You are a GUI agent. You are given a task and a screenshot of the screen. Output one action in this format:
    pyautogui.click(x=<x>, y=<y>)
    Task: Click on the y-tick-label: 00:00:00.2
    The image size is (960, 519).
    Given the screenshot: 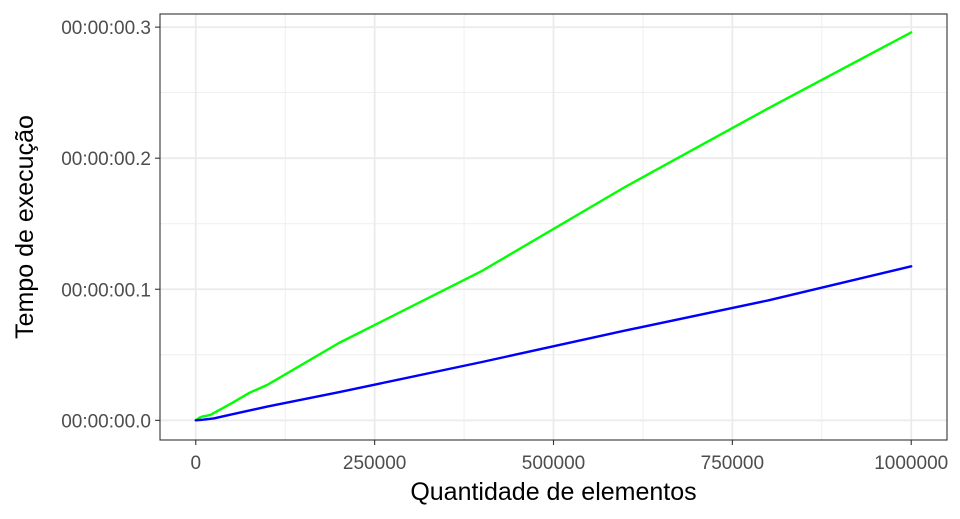 What is the action you would take?
    pyautogui.click(x=106, y=159)
    